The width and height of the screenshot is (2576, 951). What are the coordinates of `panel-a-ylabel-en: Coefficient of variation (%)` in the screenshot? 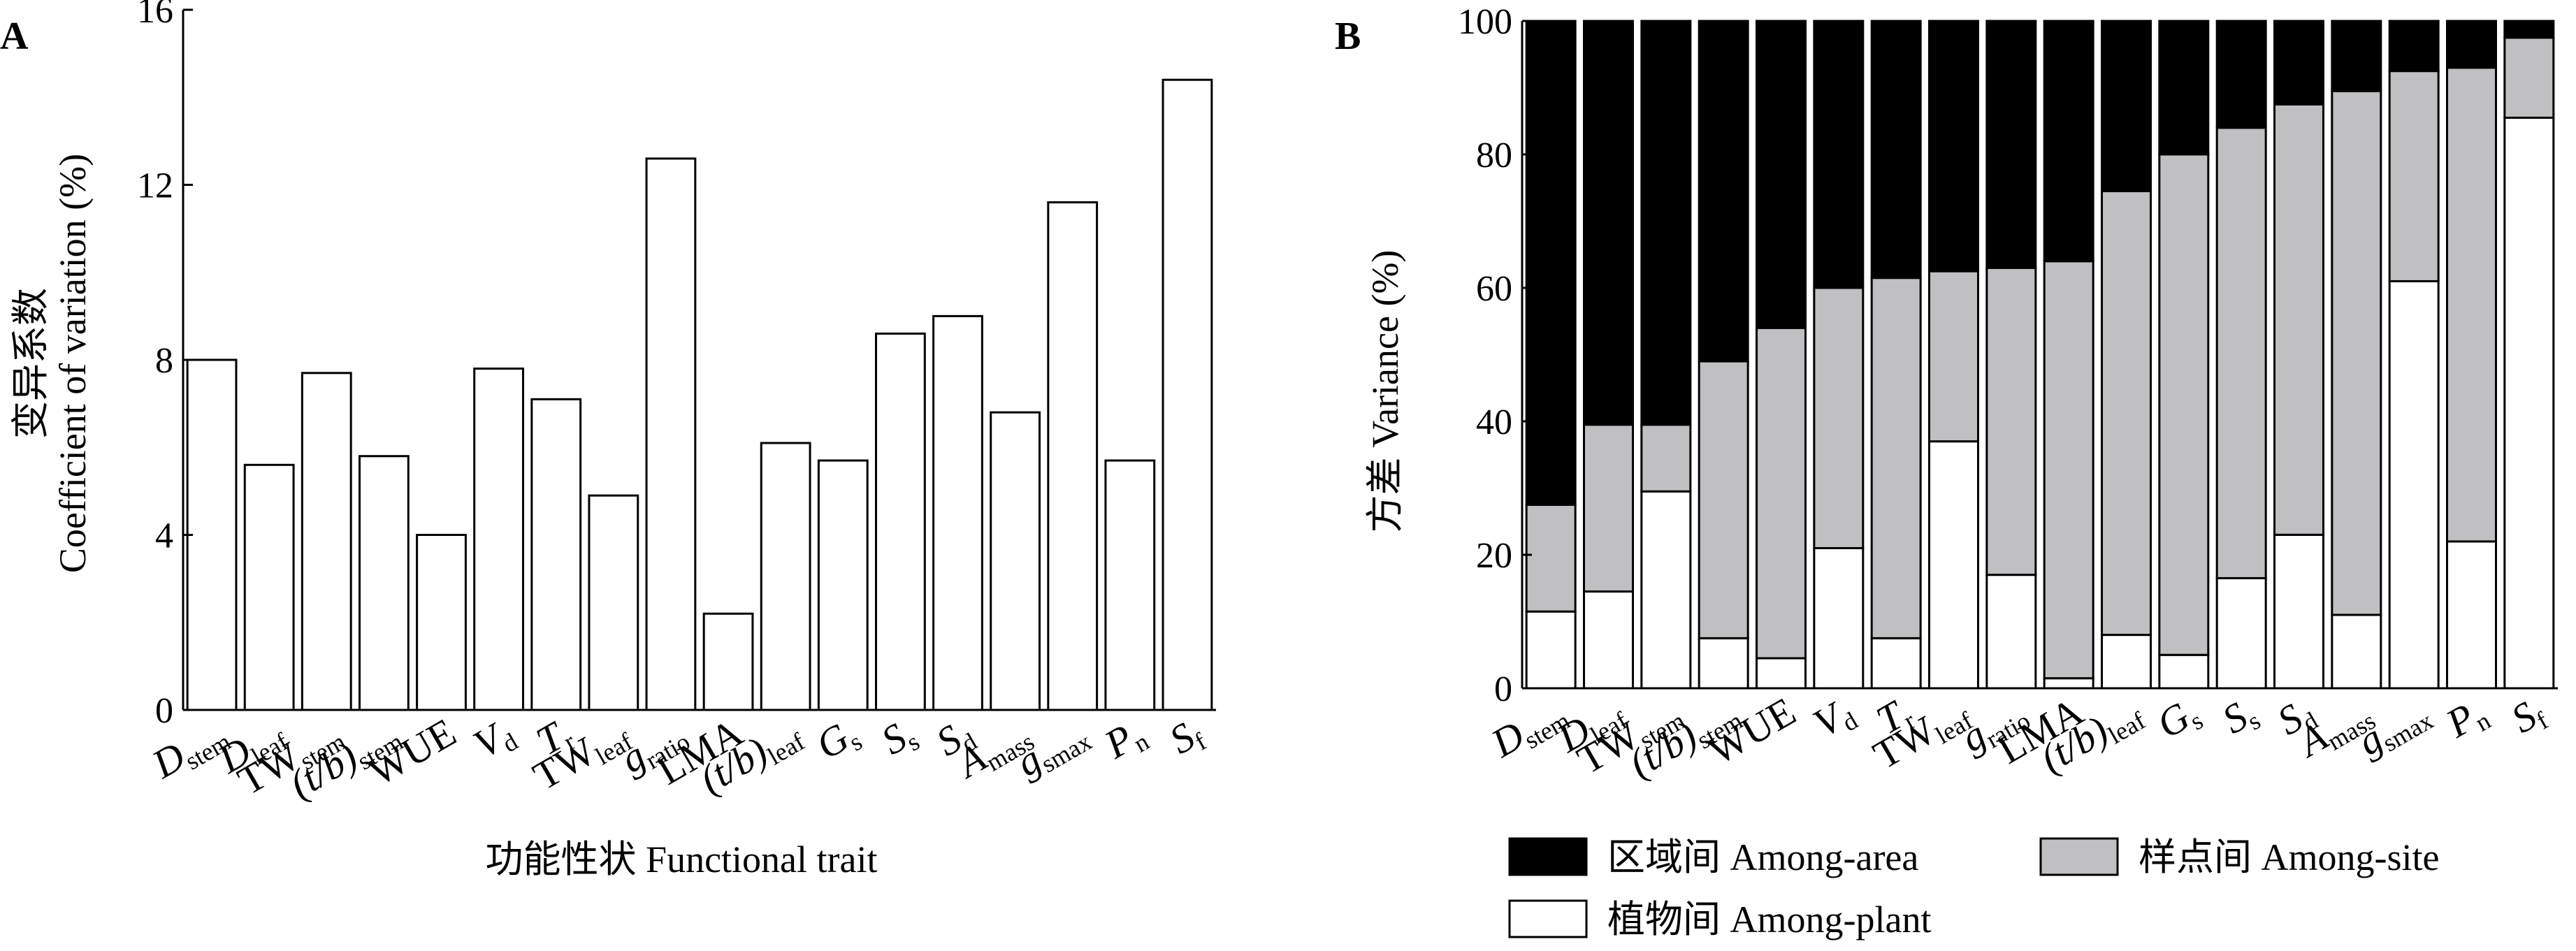 It's located at (73, 363).